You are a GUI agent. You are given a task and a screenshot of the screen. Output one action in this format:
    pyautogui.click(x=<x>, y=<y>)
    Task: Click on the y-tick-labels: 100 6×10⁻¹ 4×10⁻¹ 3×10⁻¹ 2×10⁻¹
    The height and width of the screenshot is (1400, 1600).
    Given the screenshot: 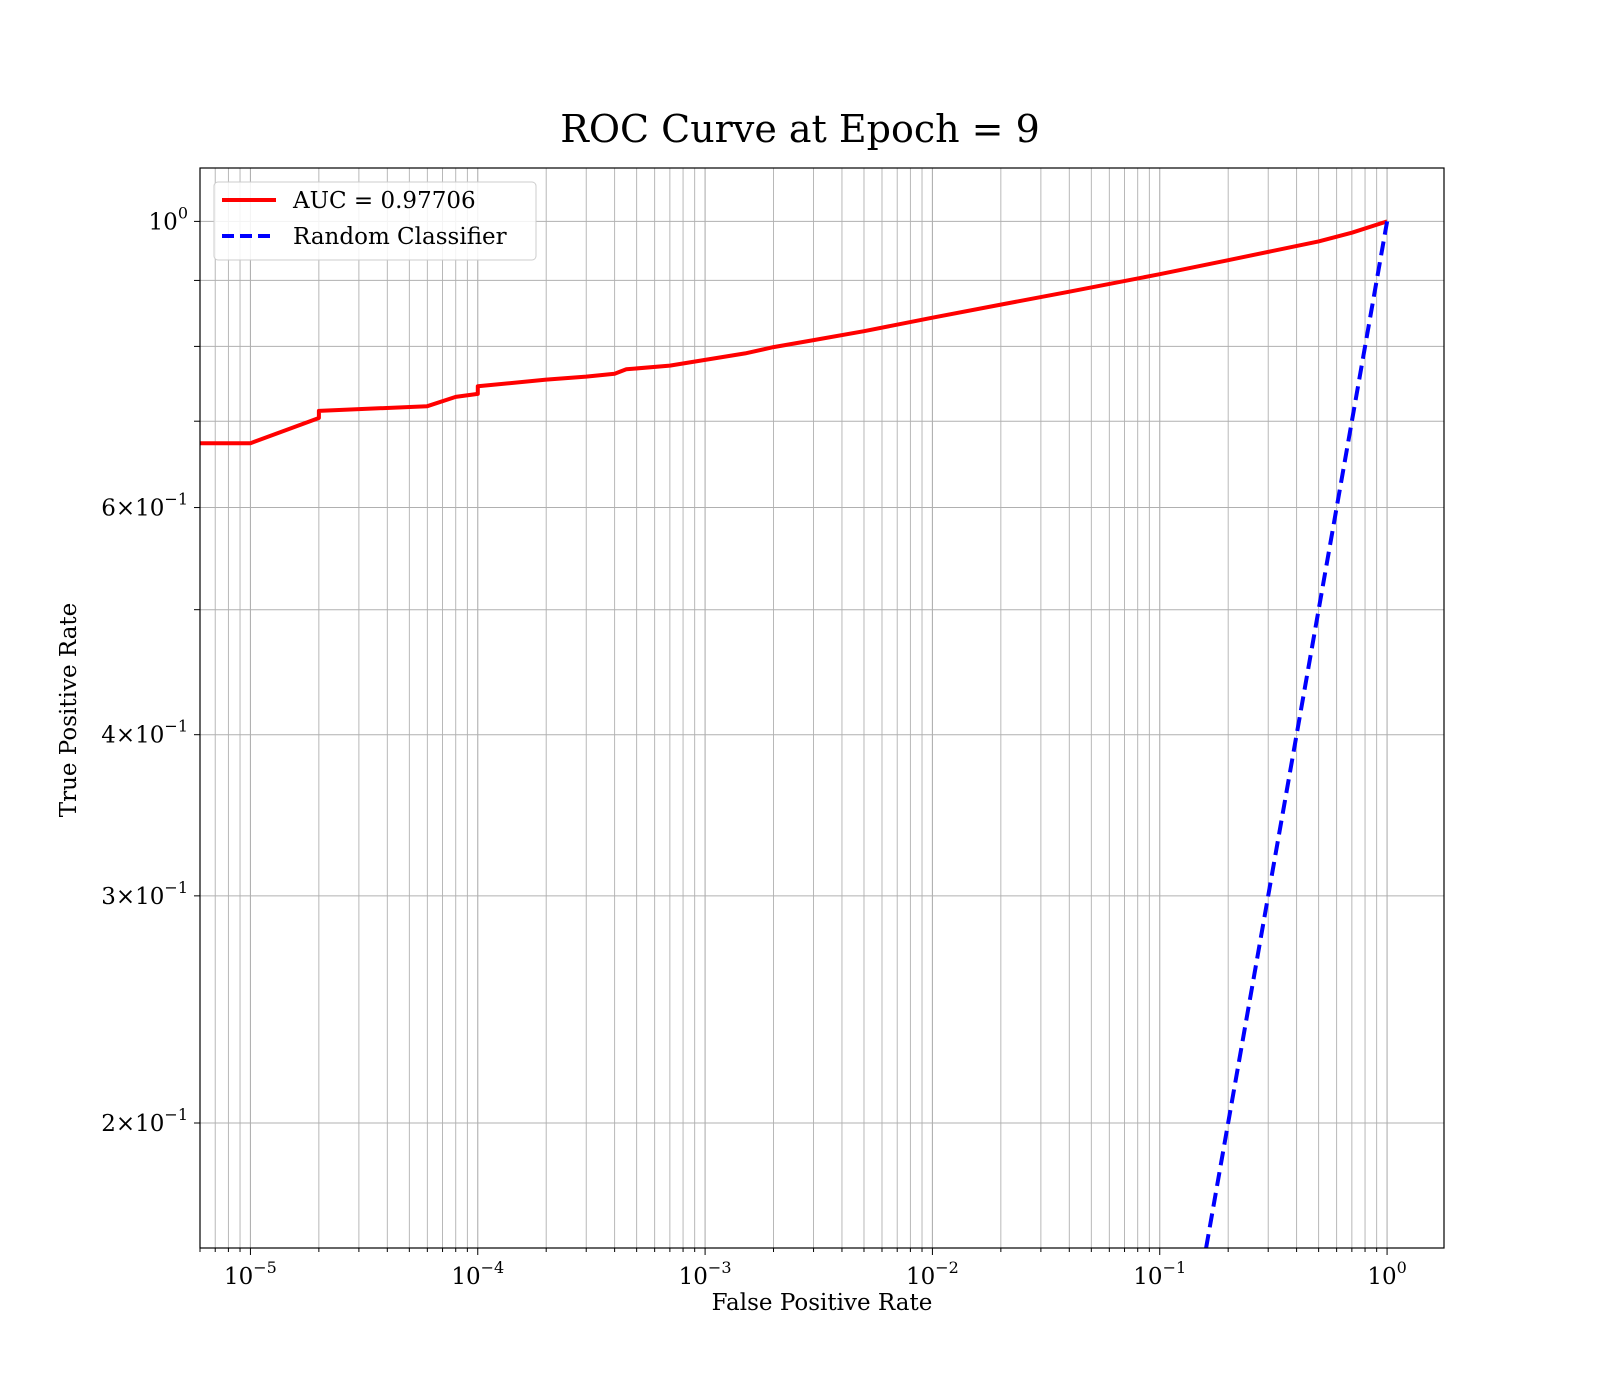 What is the action you would take?
    pyautogui.click(x=144, y=670)
    